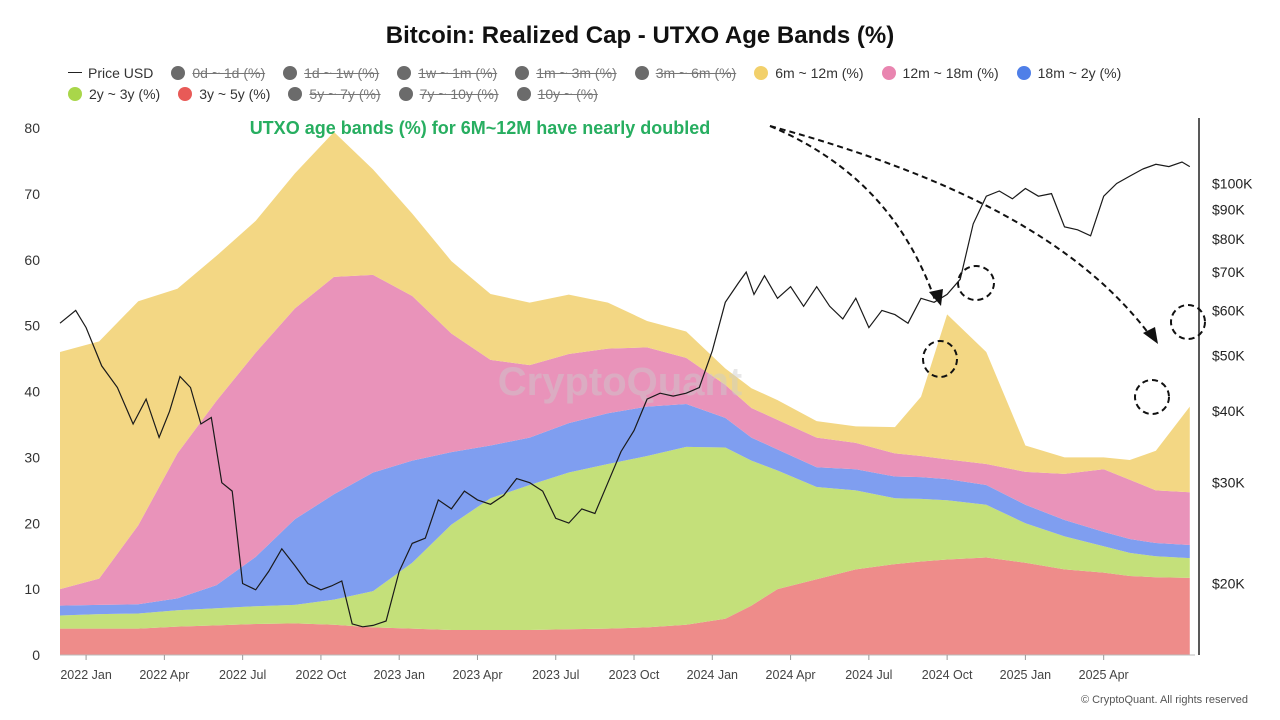  I want to click on area-3y-5y-, so click(625, 606).